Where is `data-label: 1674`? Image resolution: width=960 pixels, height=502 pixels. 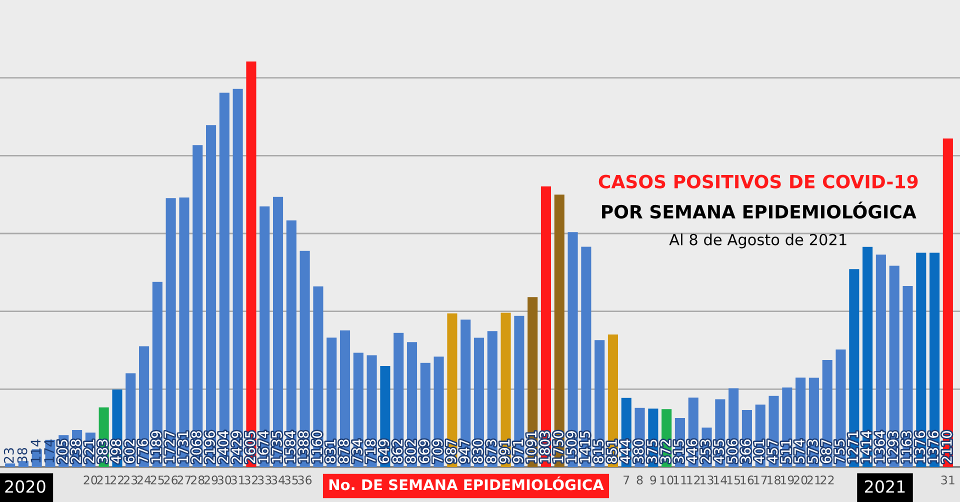
data-label: 1674 is located at coordinates (263, 446).